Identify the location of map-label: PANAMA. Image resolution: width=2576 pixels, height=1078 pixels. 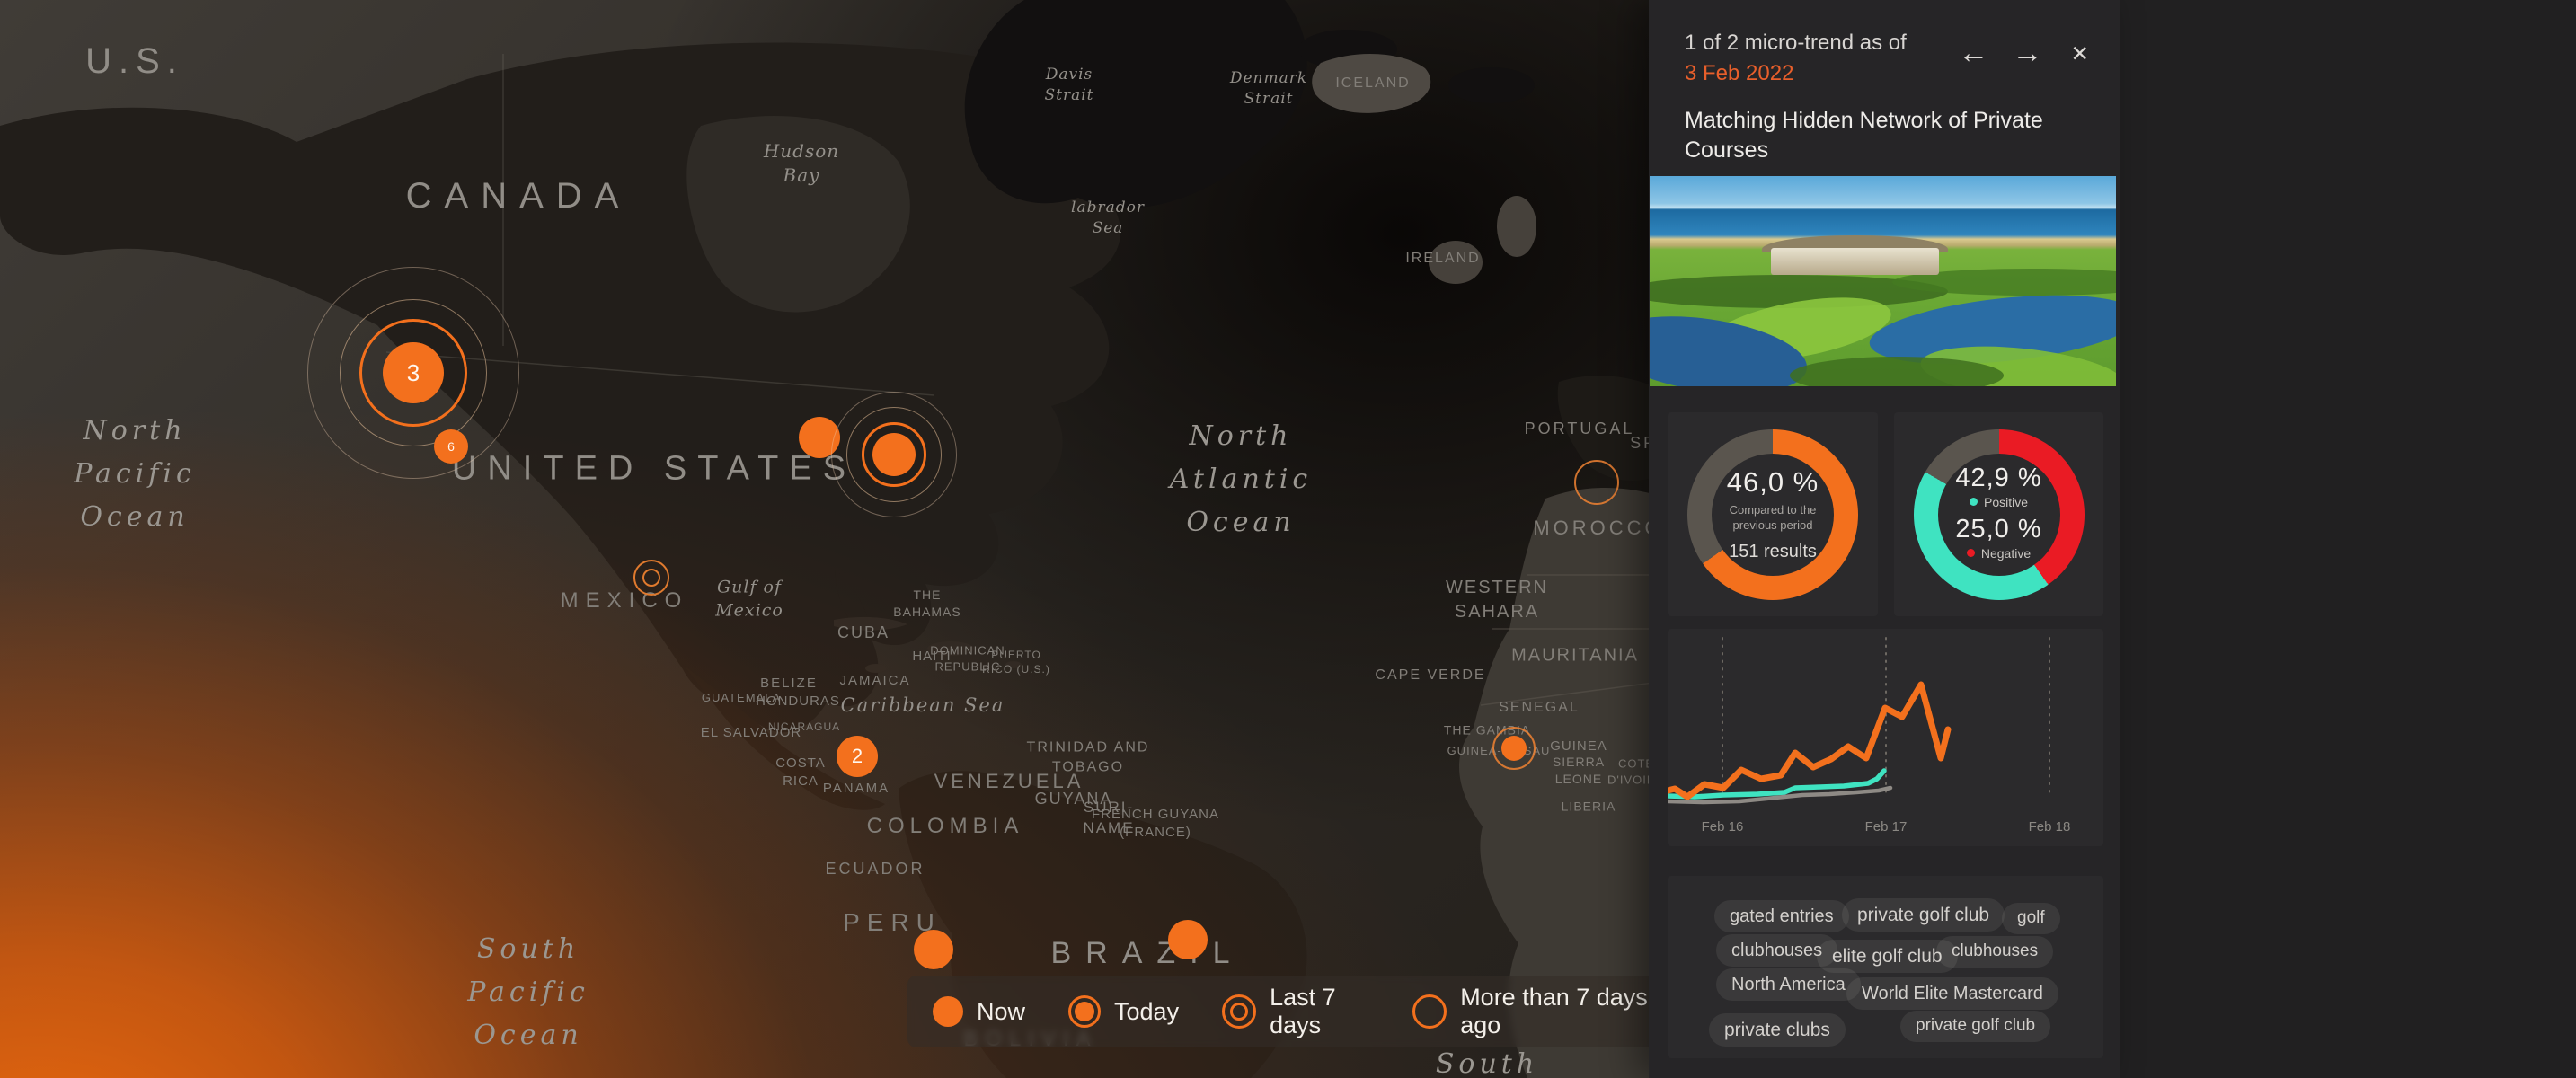
(856, 788).